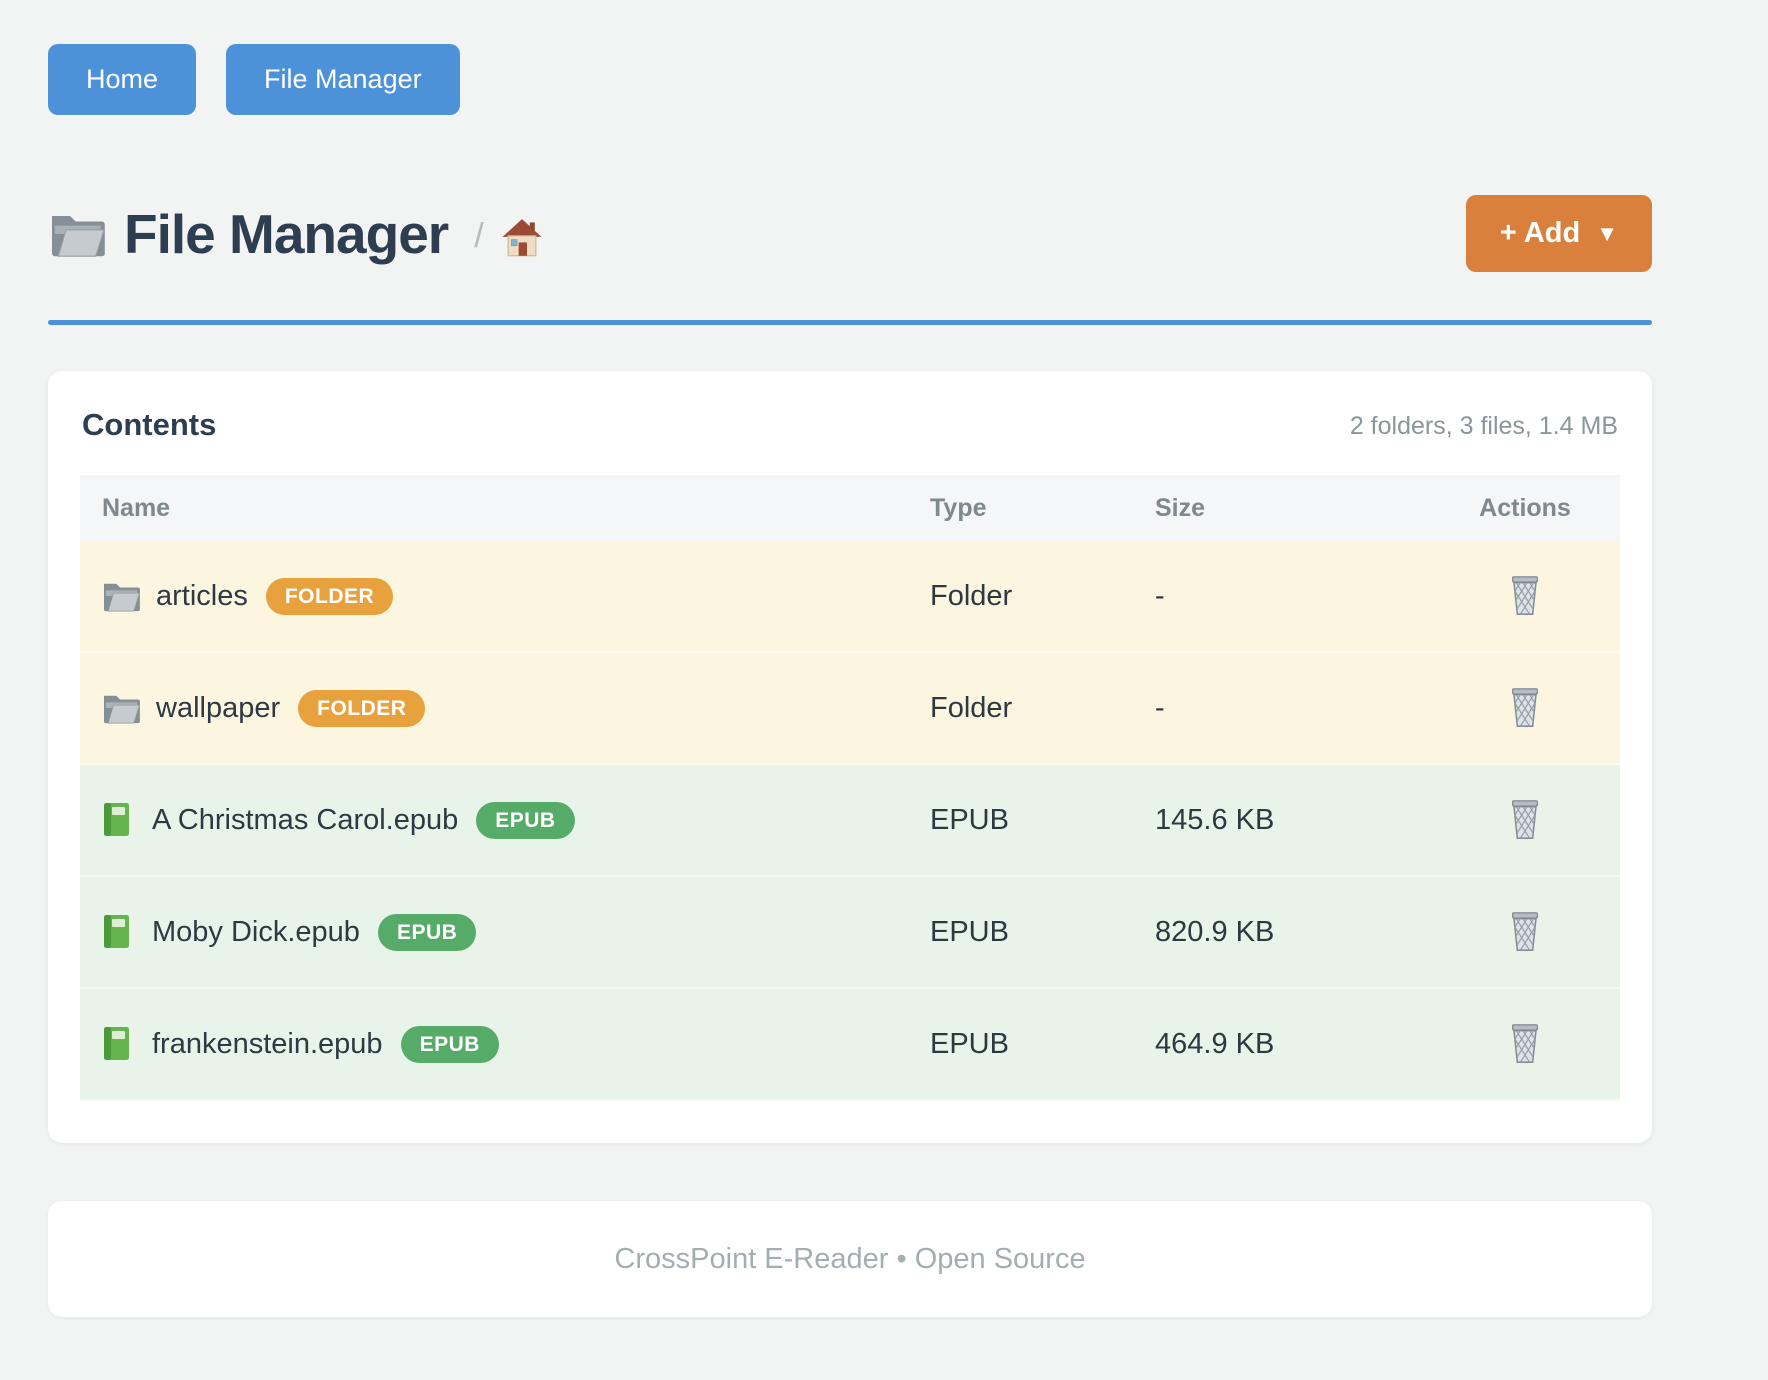  I want to click on contents-summary: 2 folders, 3 files, 1.4 MB, so click(1483, 426).